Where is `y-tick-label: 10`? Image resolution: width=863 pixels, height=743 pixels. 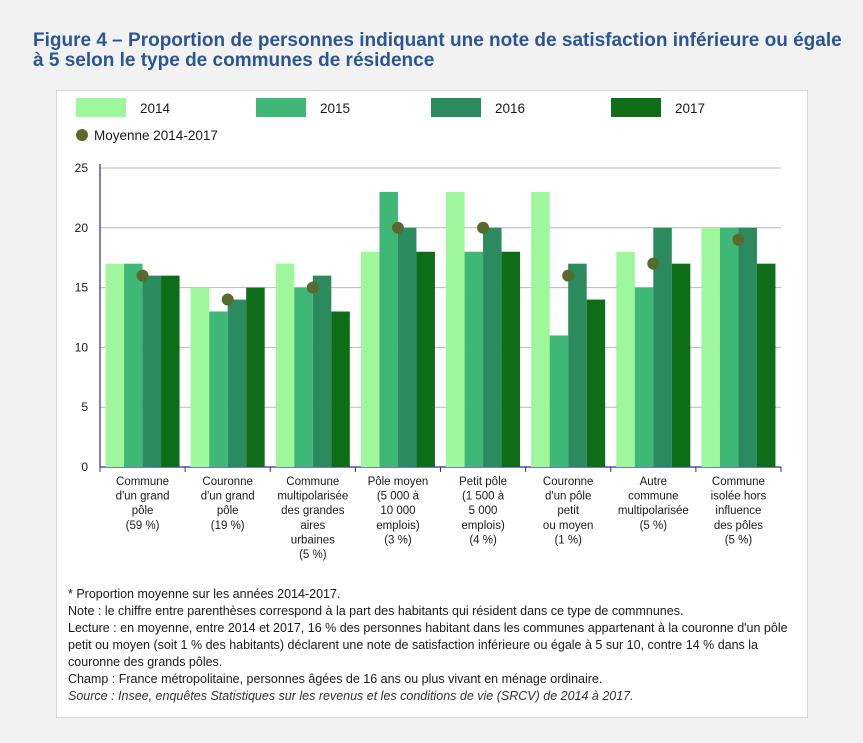 y-tick-label: 10 is located at coordinates (82, 347).